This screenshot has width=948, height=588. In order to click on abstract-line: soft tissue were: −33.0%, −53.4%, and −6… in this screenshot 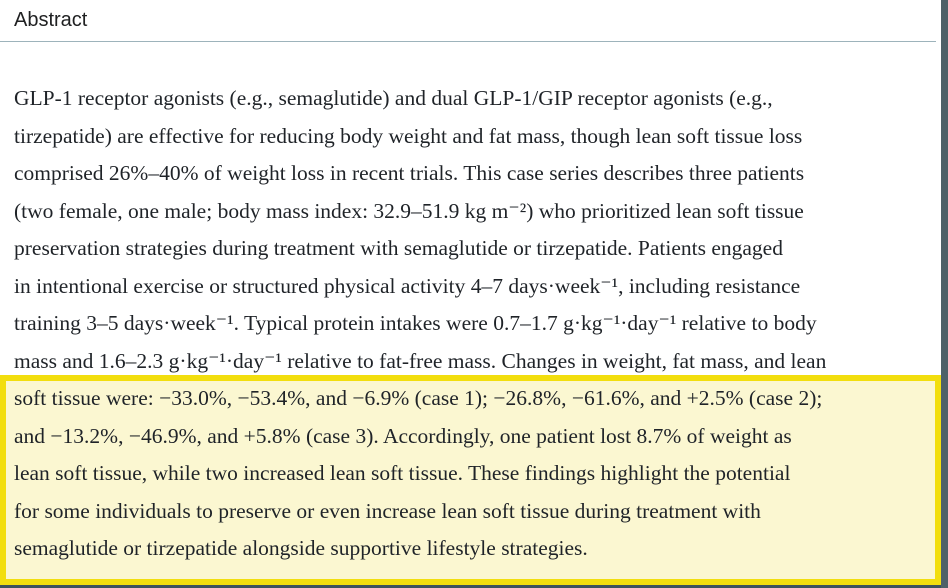, I will do `click(418, 398)`.